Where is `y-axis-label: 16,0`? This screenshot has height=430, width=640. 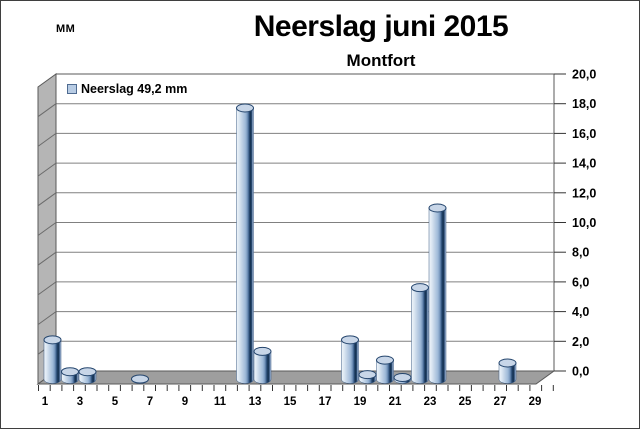
y-axis-label: 16,0 is located at coordinates (584, 134).